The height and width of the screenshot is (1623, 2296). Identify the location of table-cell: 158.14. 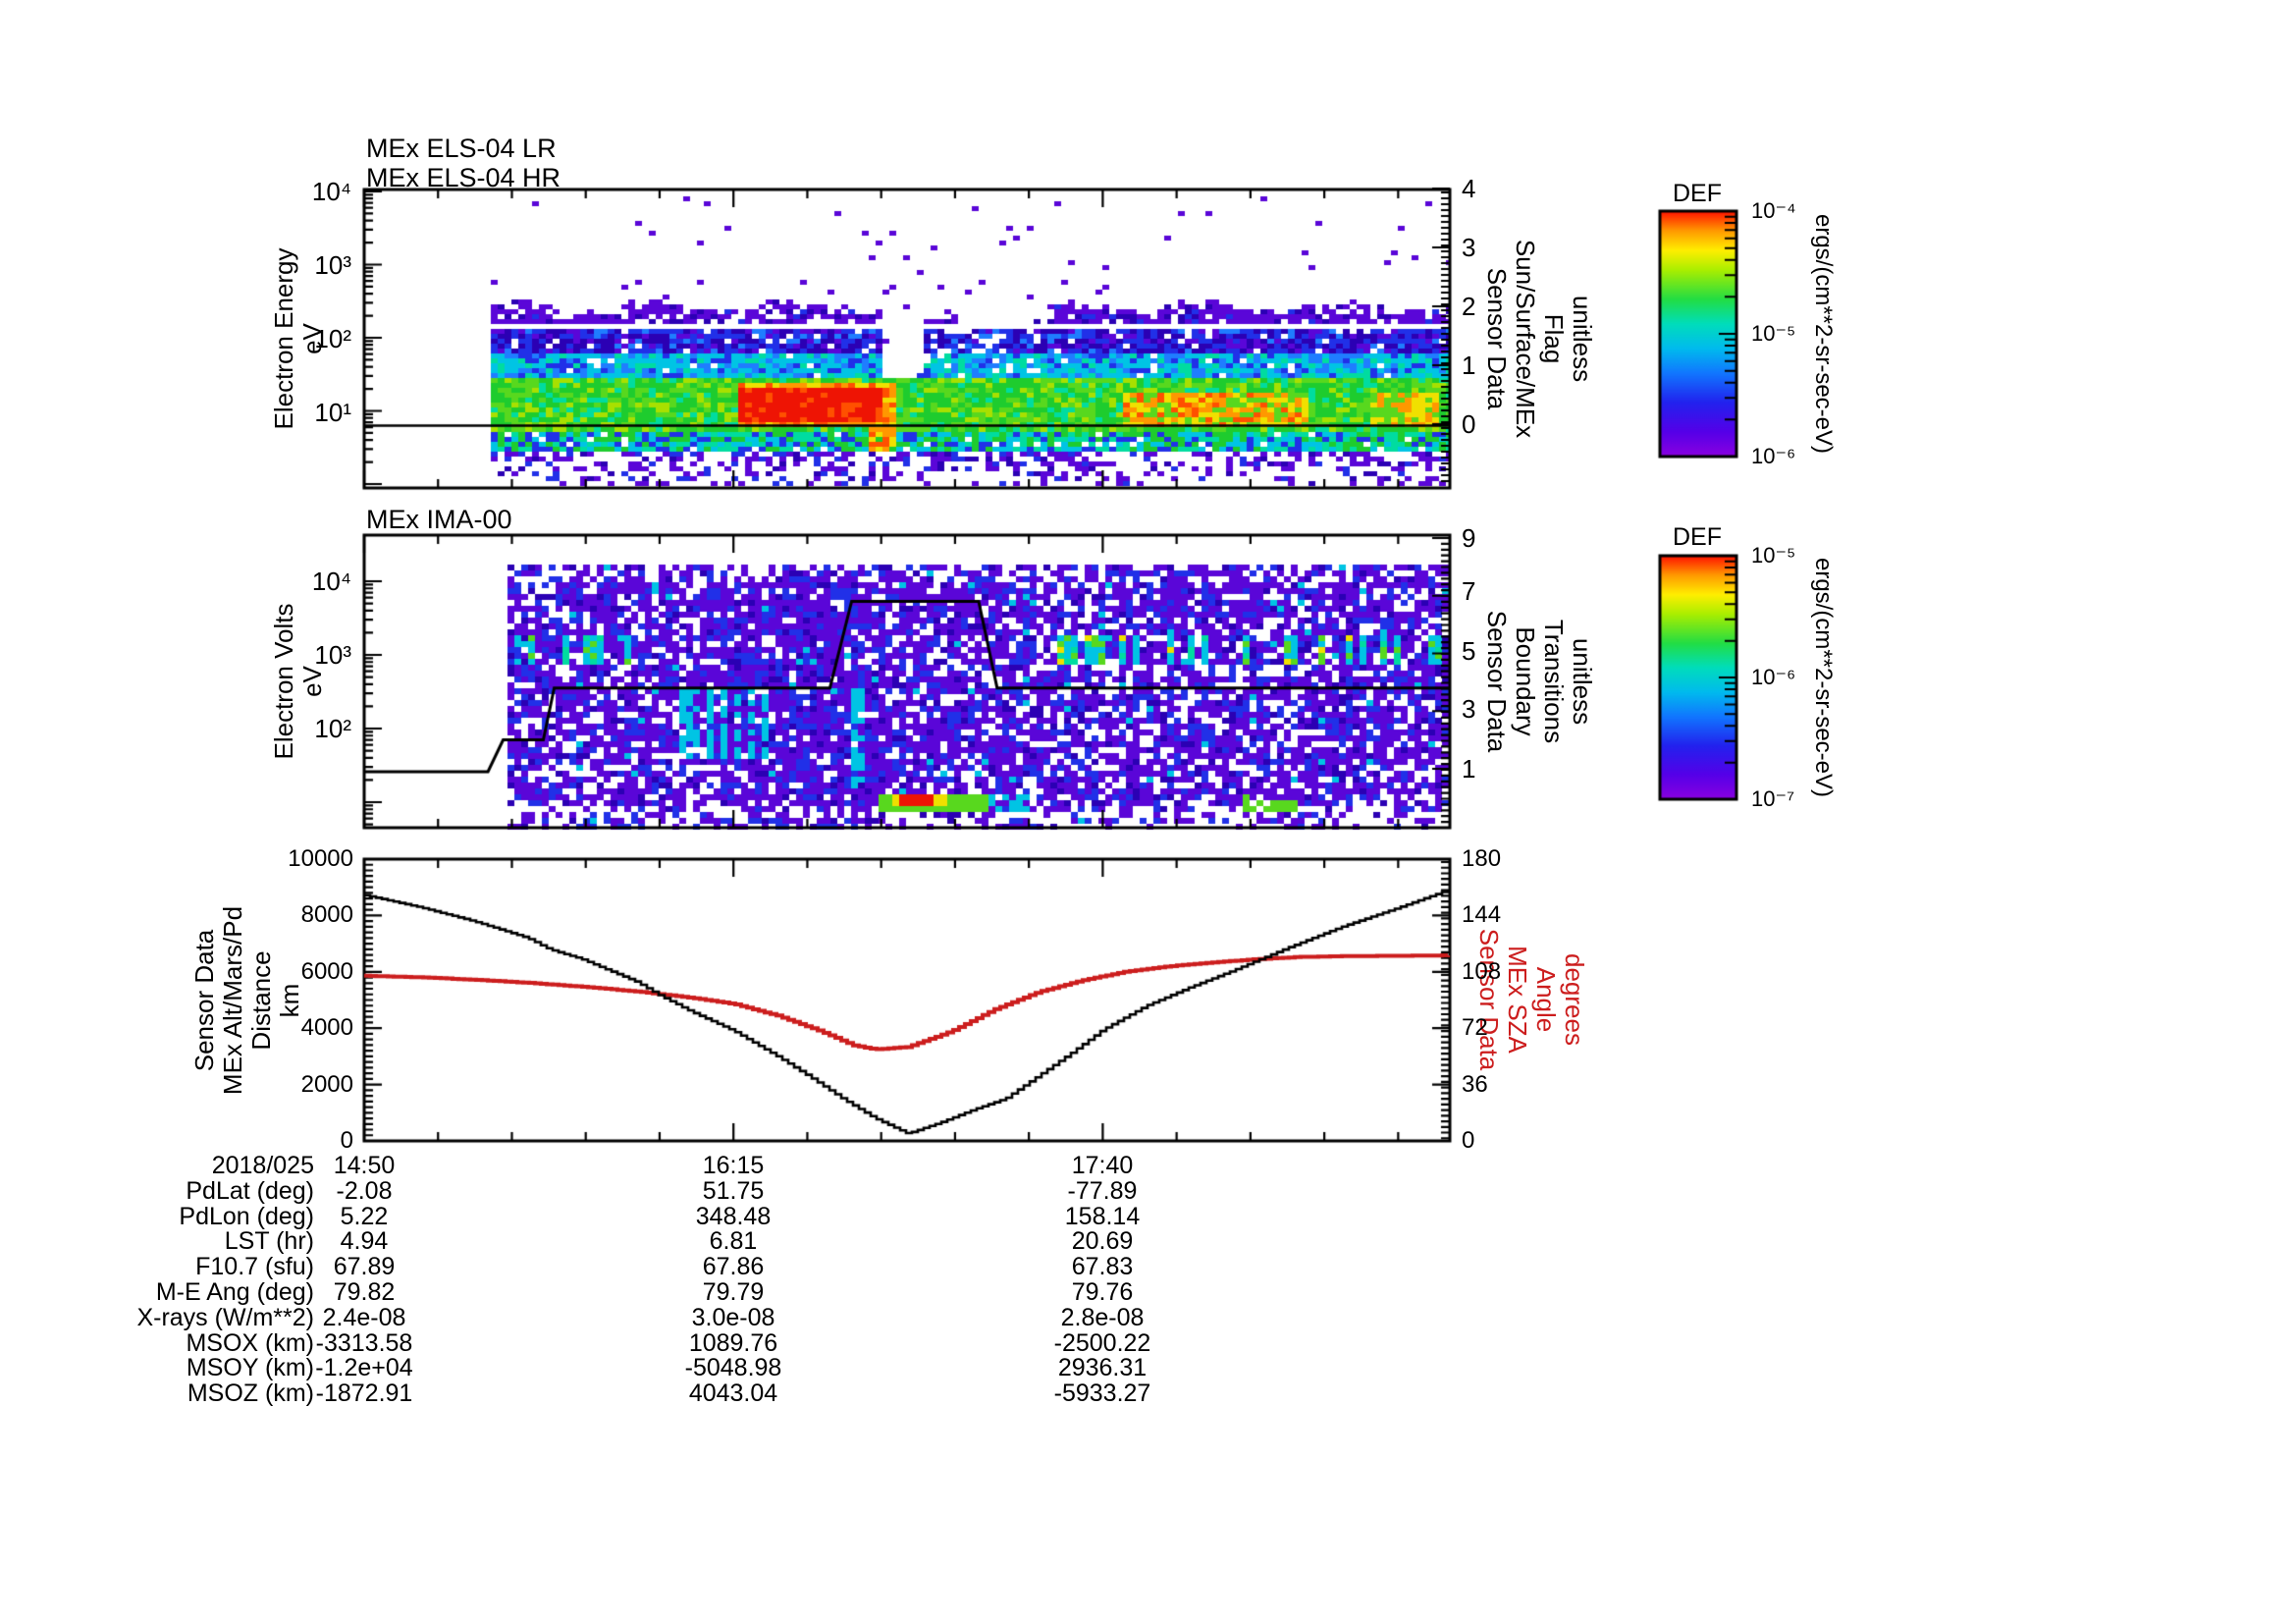
(1102, 1216).